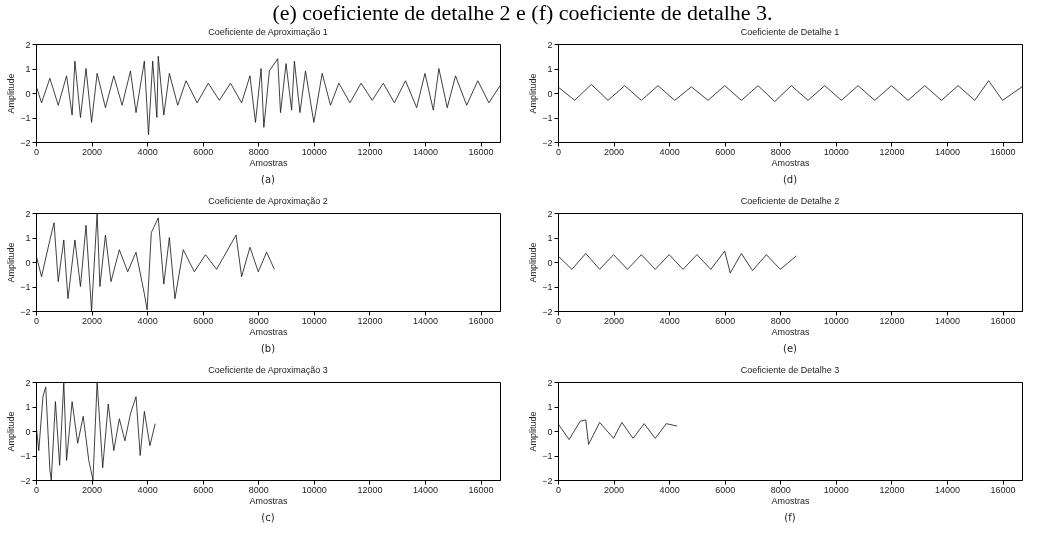 This screenshot has height=534, width=1045. What do you see at coordinates (268, 179) in the screenshot?
I see `text: (a)` at bounding box center [268, 179].